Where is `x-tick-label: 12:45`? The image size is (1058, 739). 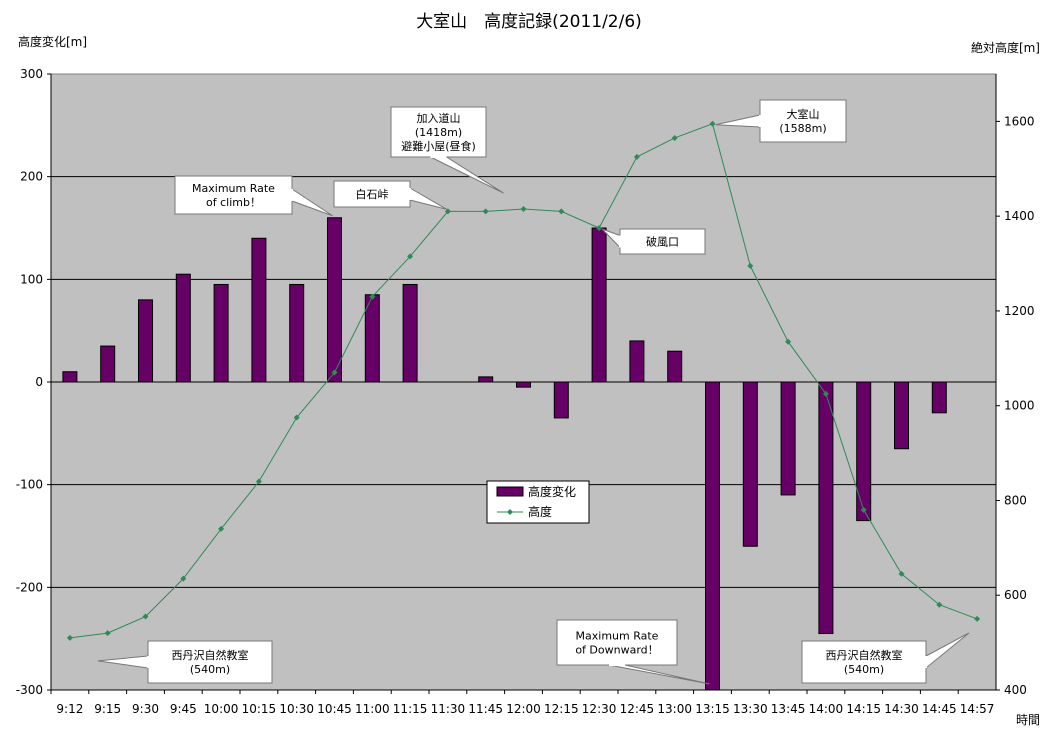 x-tick-label: 12:45 is located at coordinates (637, 709).